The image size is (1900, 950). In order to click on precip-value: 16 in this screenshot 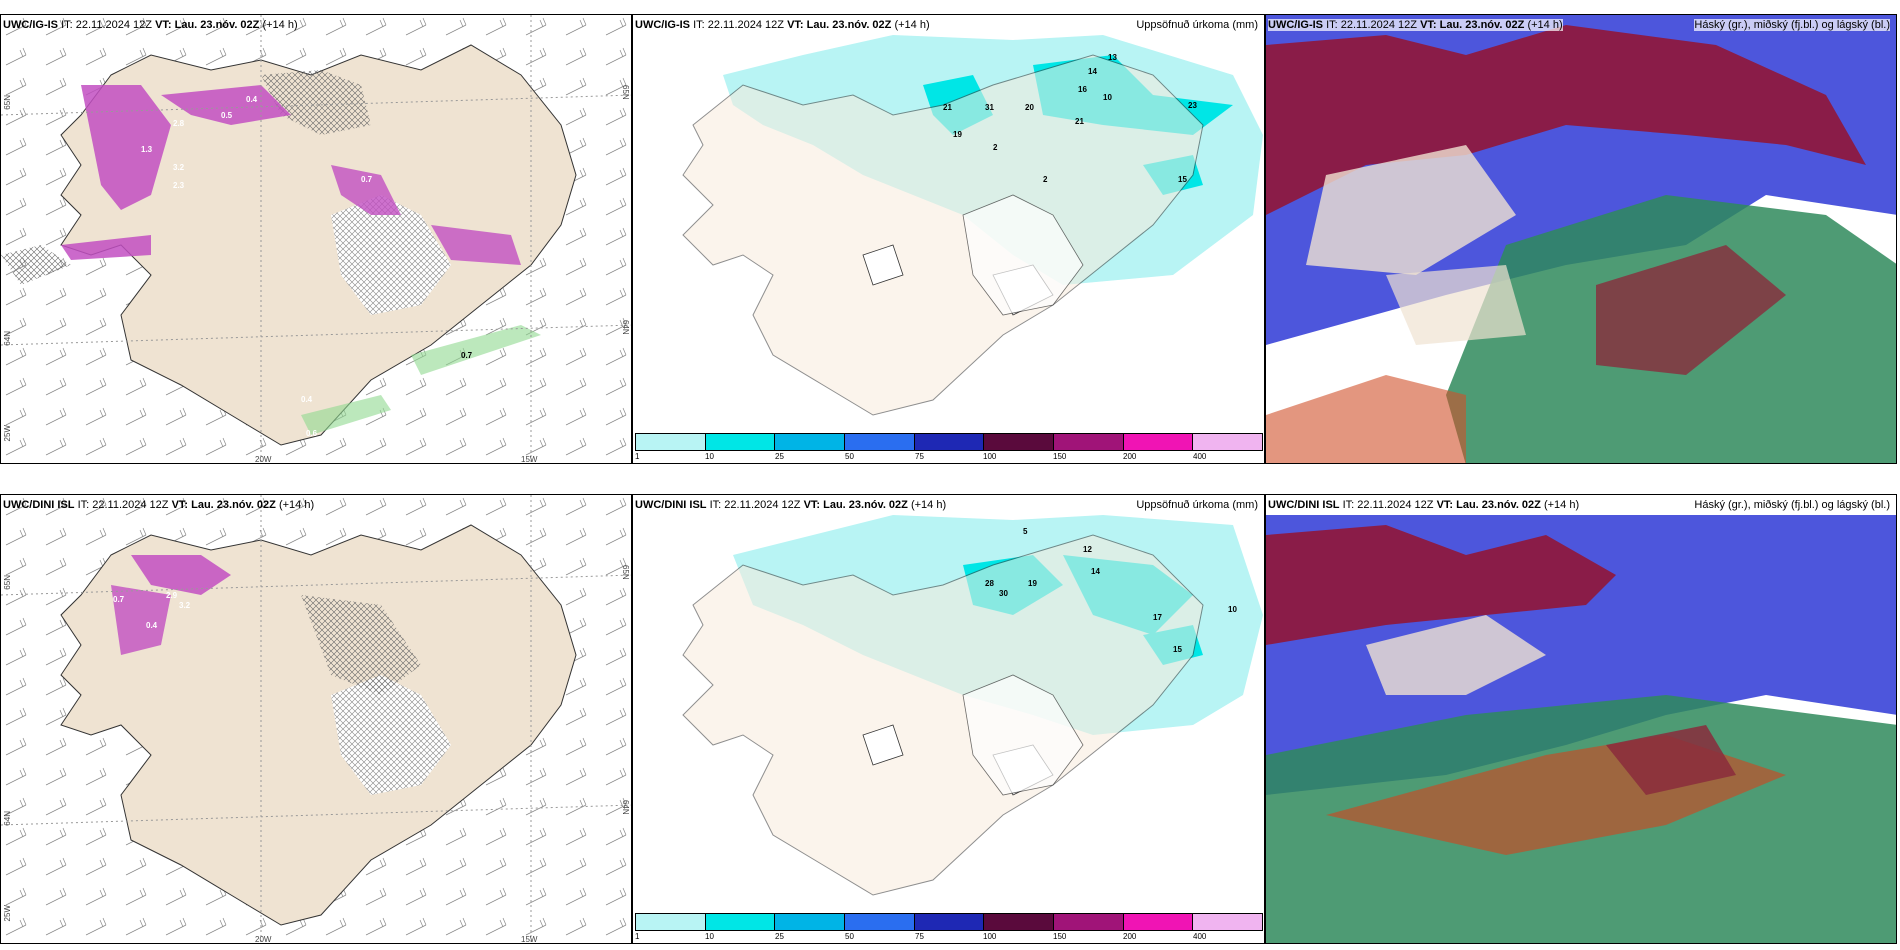, I will do `click(1082, 89)`.